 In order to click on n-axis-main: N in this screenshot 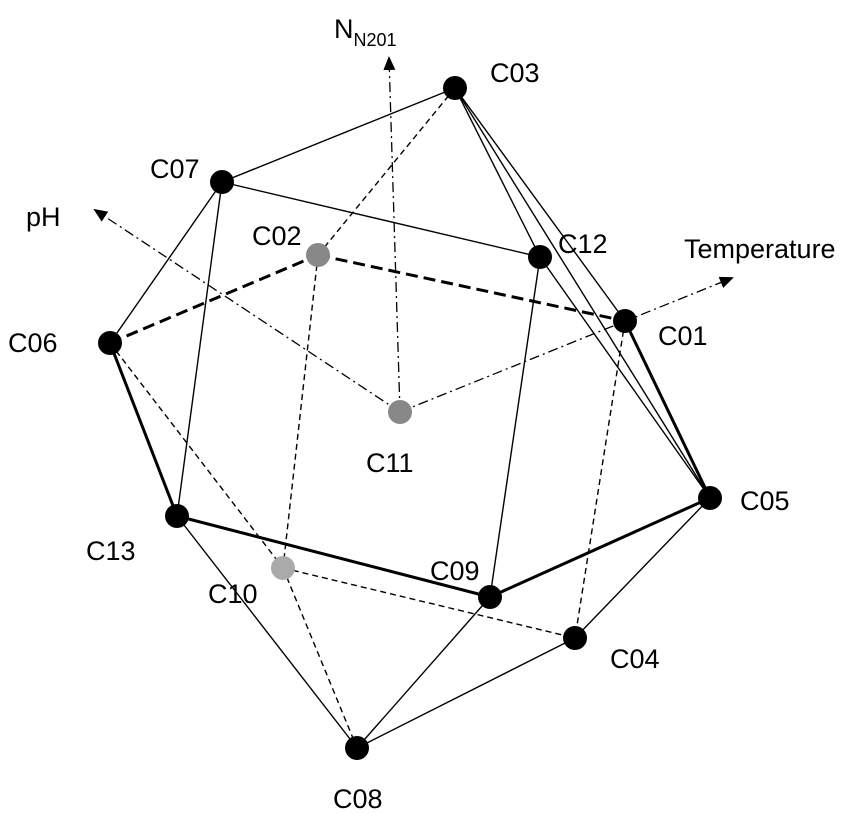, I will do `click(344, 29)`.